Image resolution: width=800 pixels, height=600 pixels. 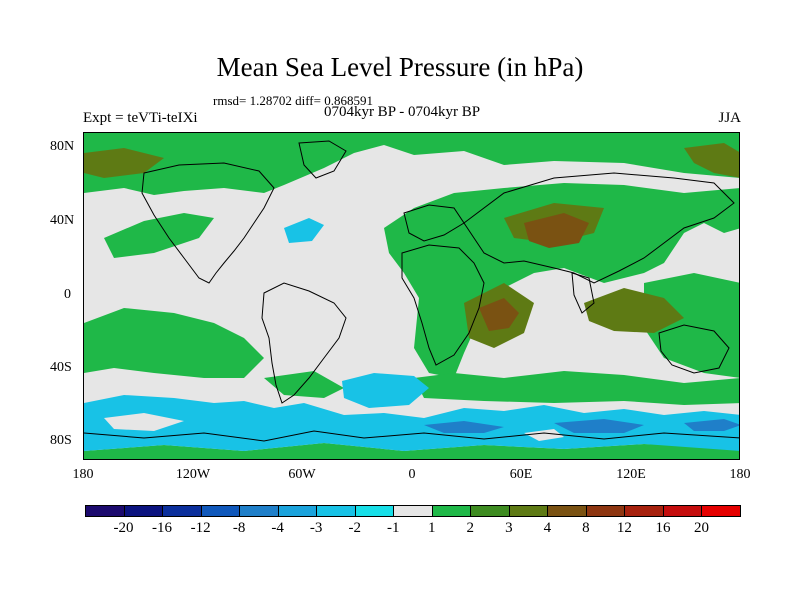 What do you see at coordinates (277, 528) in the screenshot?
I see `colorbar-level-label: -4` at bounding box center [277, 528].